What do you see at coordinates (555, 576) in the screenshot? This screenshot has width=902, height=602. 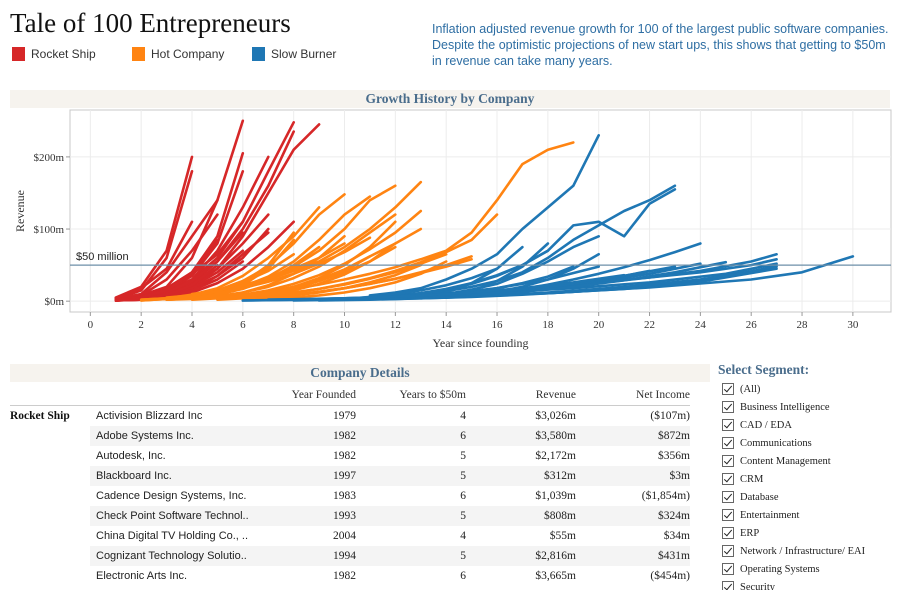 I see `revenue-cell: $3,665m` at bounding box center [555, 576].